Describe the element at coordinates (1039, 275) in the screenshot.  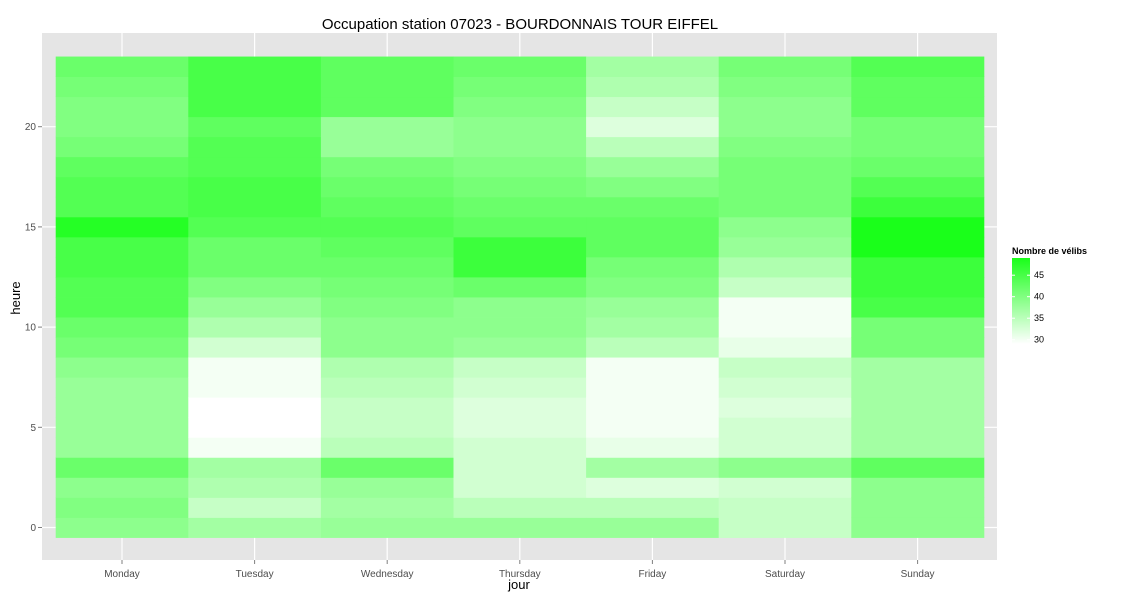
I see `legend-tick-label: 45` at that location.